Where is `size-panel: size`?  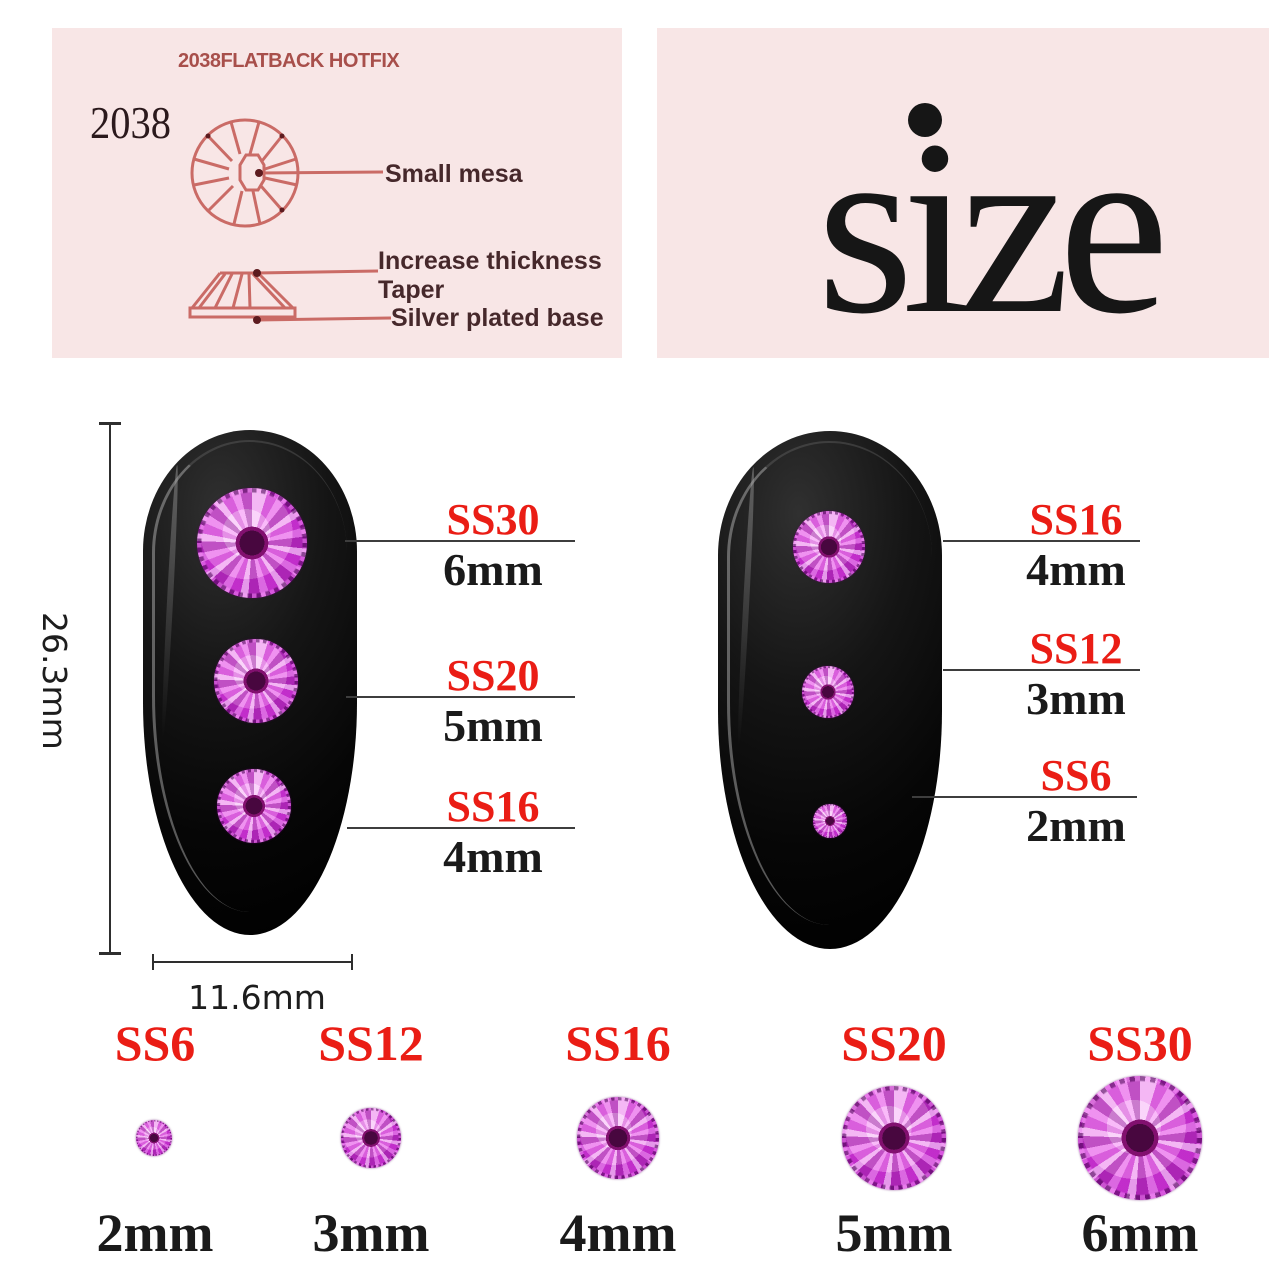 size-panel: size is located at coordinates (963, 193).